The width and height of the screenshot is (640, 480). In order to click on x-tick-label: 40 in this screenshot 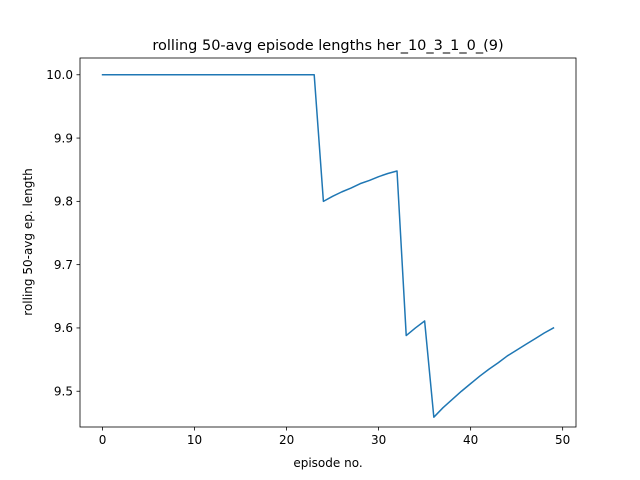, I will do `click(470, 440)`.